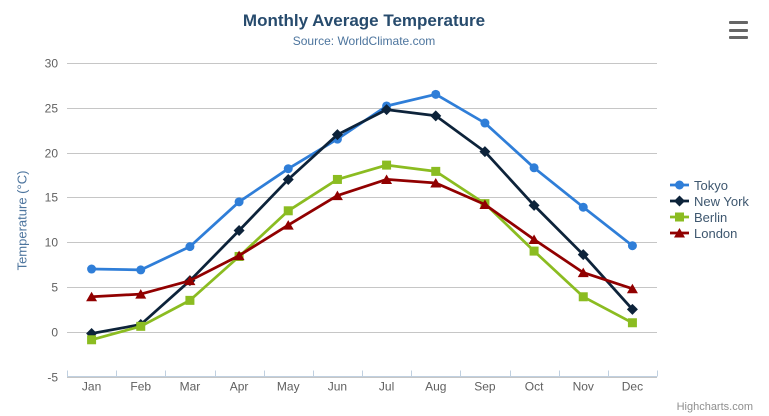 The height and width of the screenshot is (416, 769). Describe the element at coordinates (337, 387) in the screenshot. I see `x-axis-label: Jun` at that location.